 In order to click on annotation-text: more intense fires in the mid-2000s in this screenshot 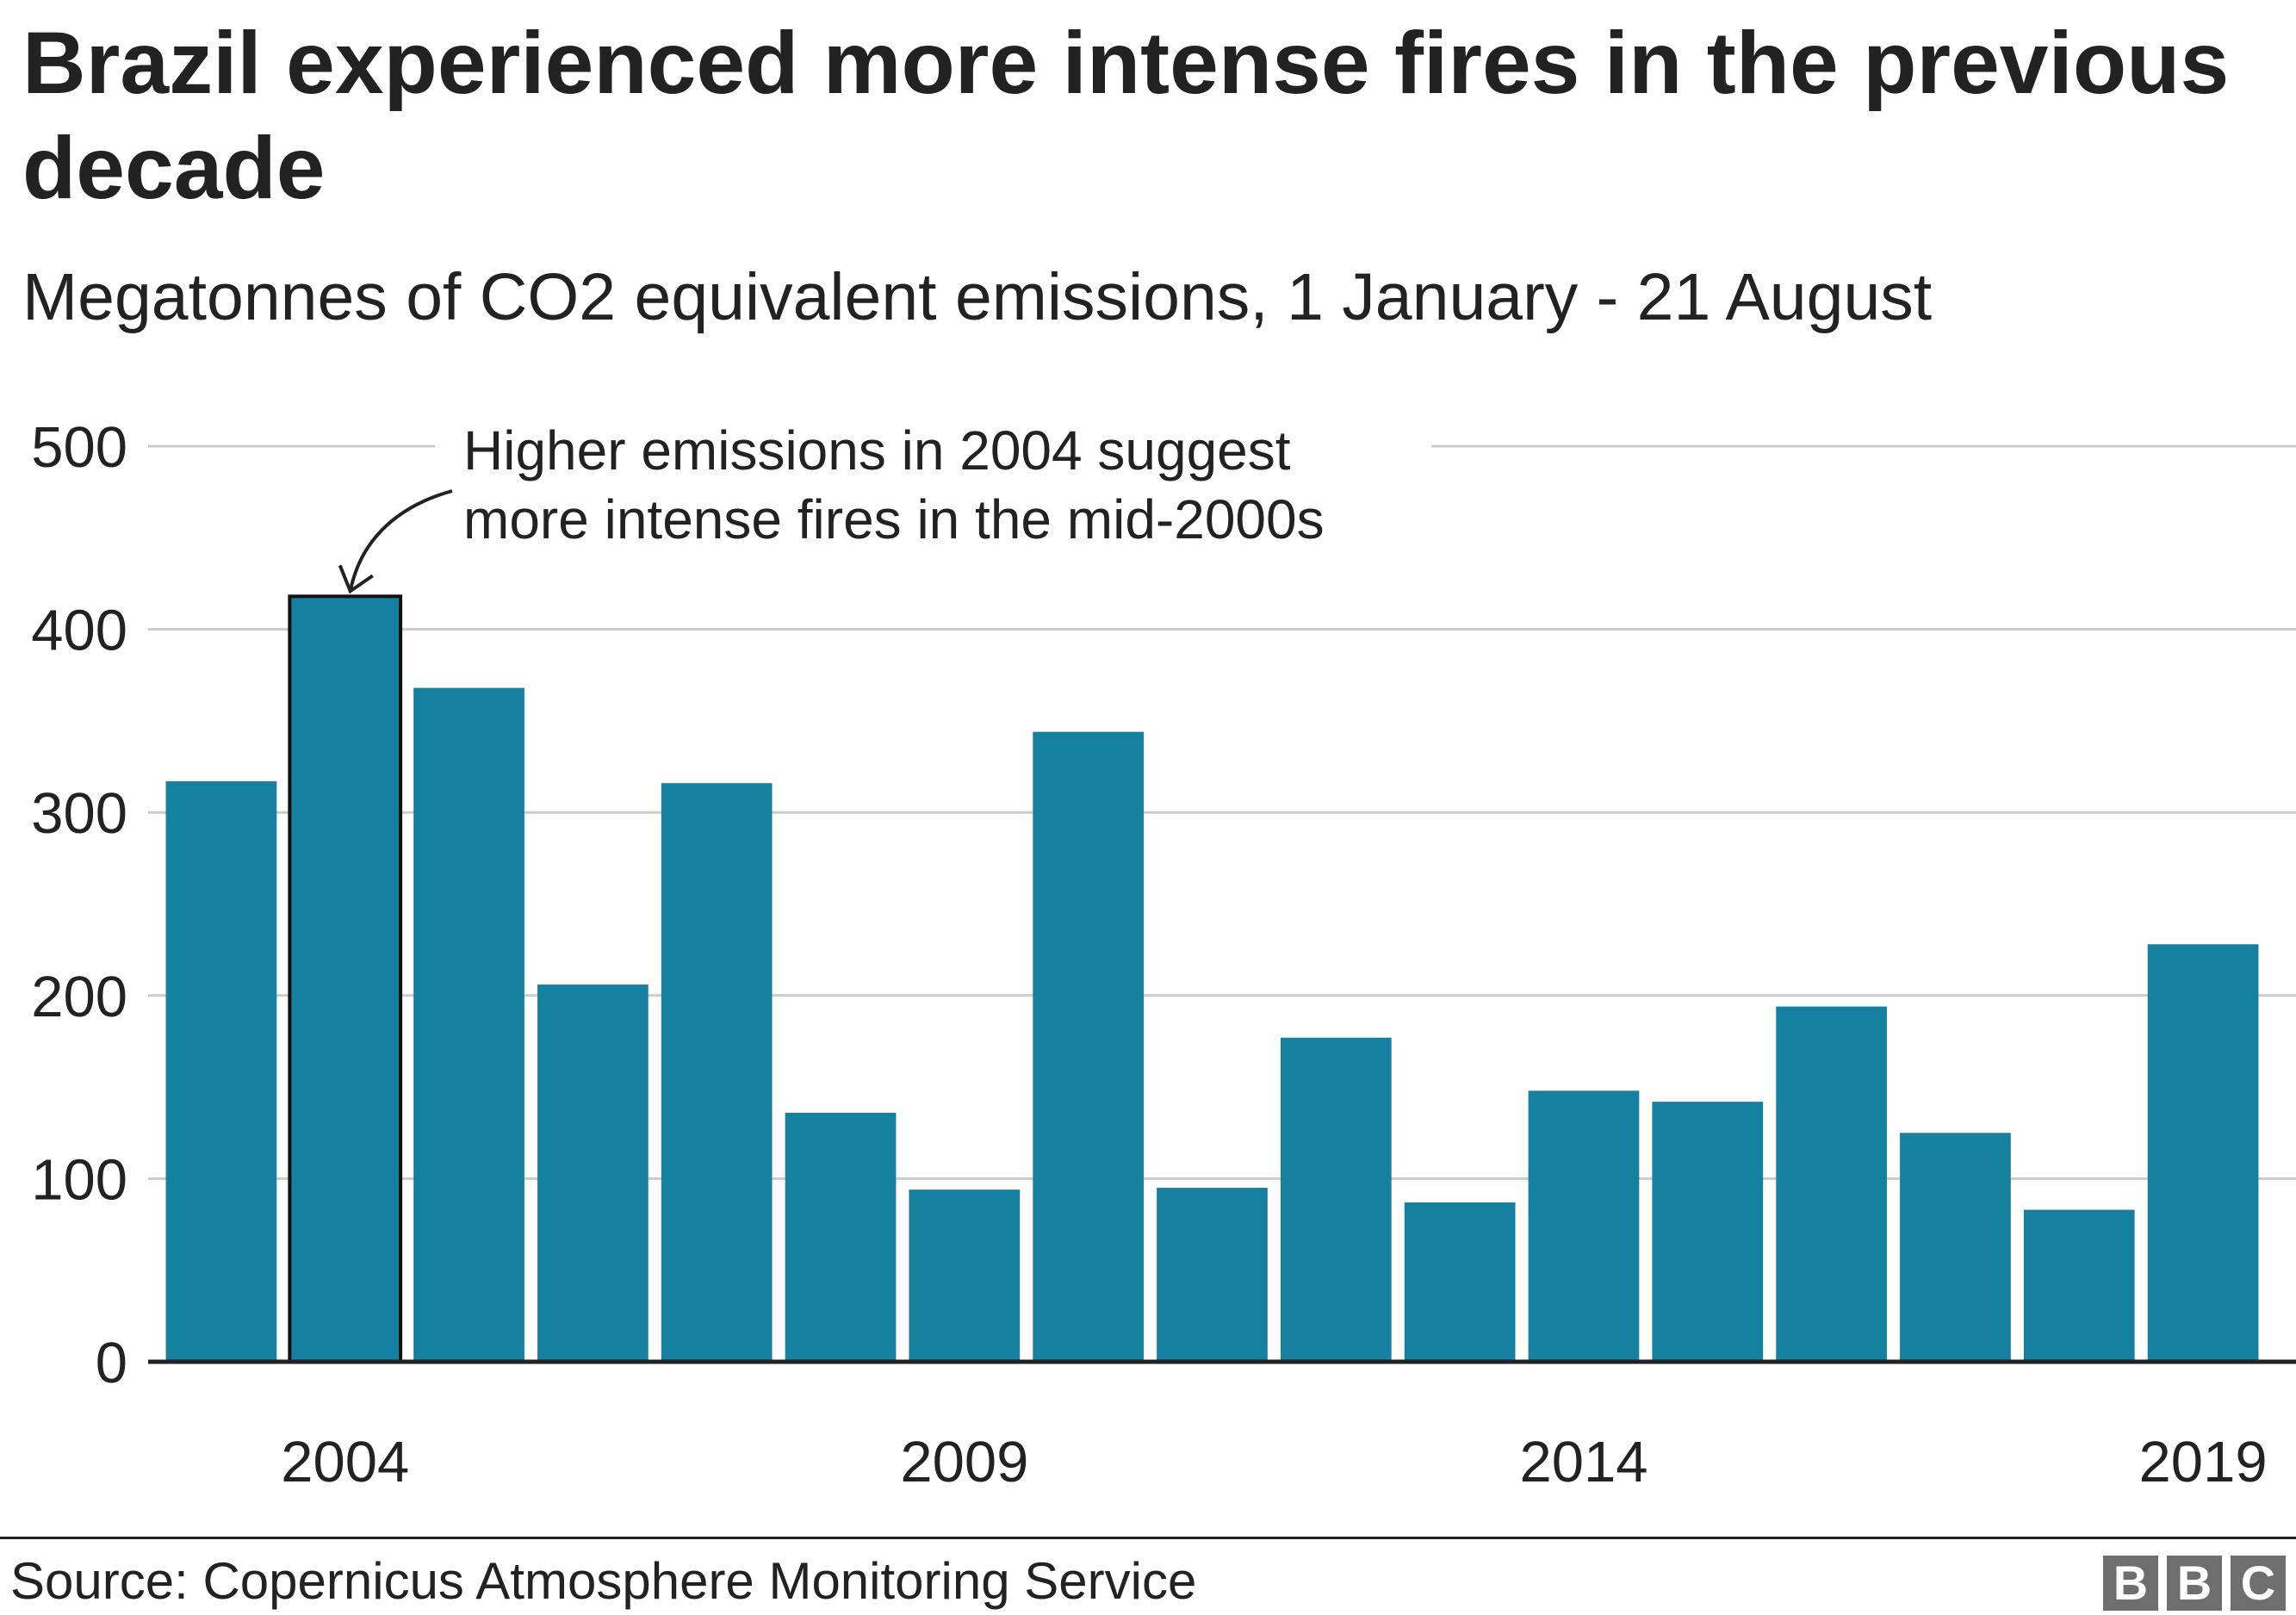, I will do `click(894, 519)`.